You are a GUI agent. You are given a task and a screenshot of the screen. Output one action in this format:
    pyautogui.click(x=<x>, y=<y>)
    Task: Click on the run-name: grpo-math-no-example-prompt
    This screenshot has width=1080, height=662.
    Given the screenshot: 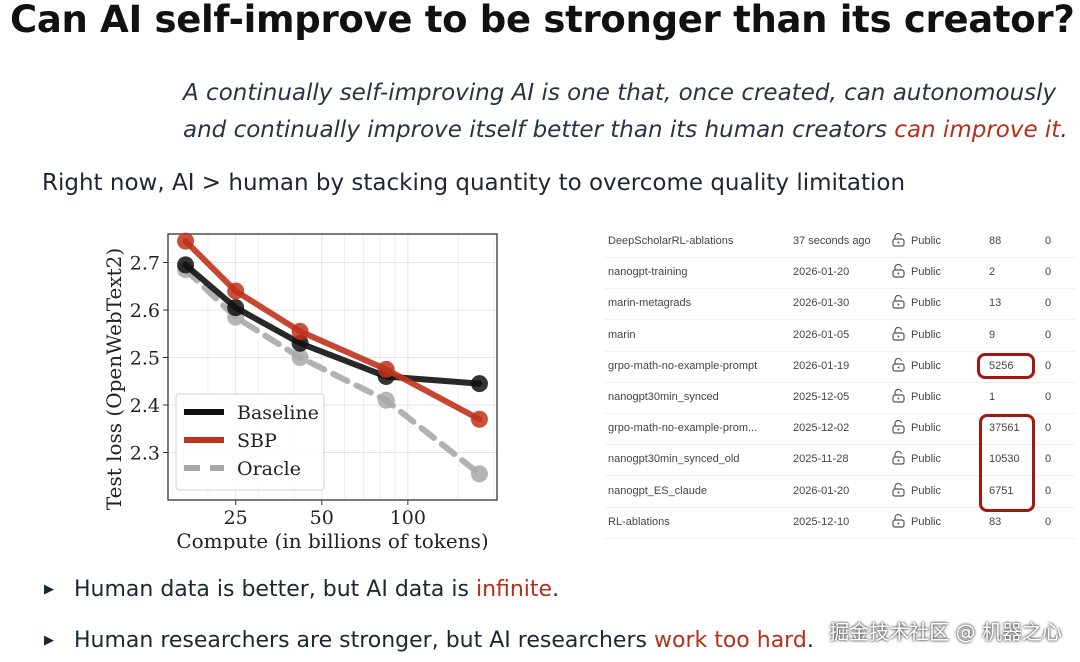 What is the action you would take?
    pyautogui.click(x=683, y=365)
    